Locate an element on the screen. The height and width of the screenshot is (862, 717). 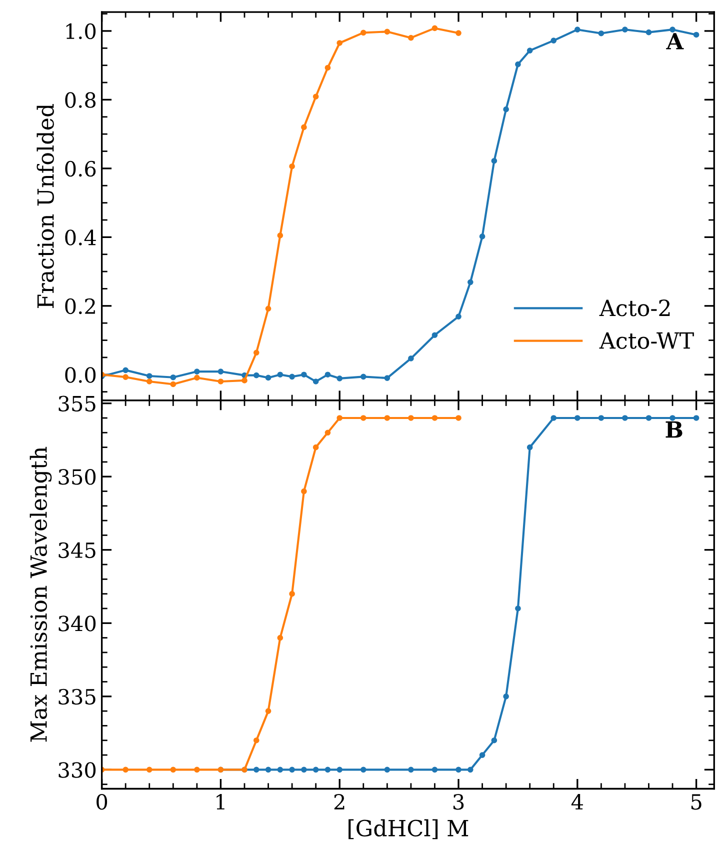
y-tick-label: 0.4 is located at coordinates (80, 238).